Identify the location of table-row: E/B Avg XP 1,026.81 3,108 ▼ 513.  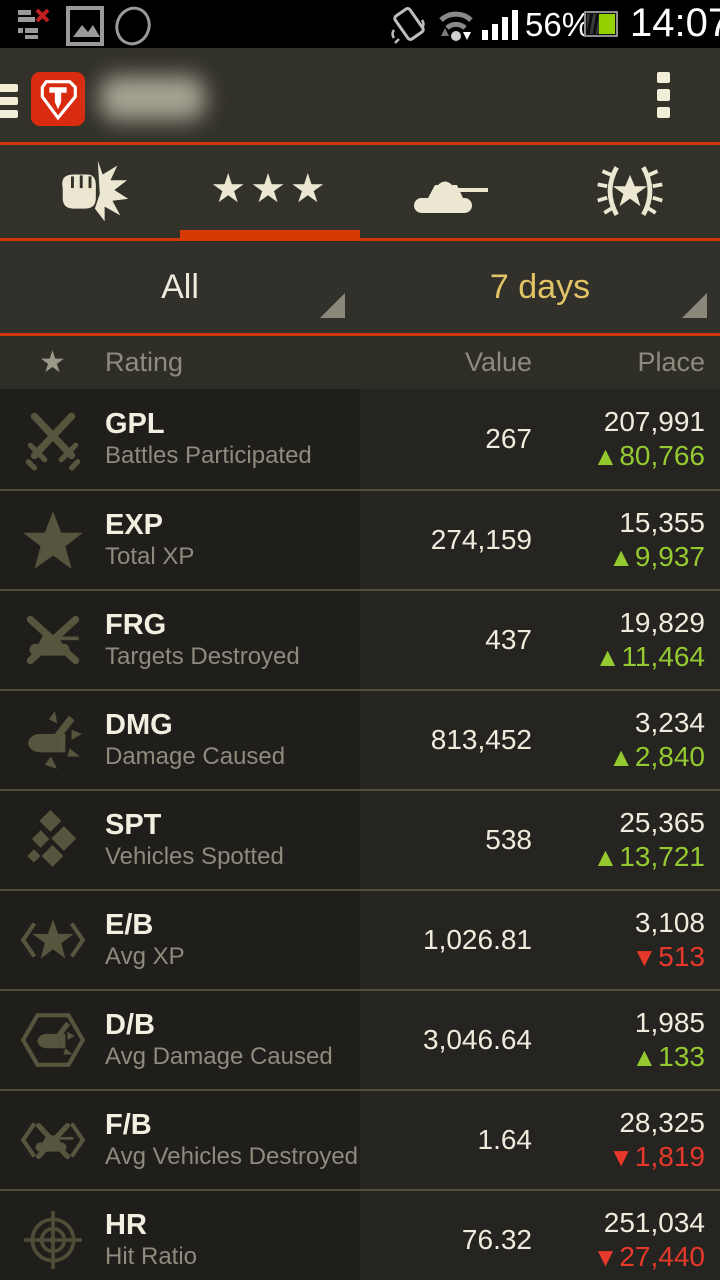
(360, 939).